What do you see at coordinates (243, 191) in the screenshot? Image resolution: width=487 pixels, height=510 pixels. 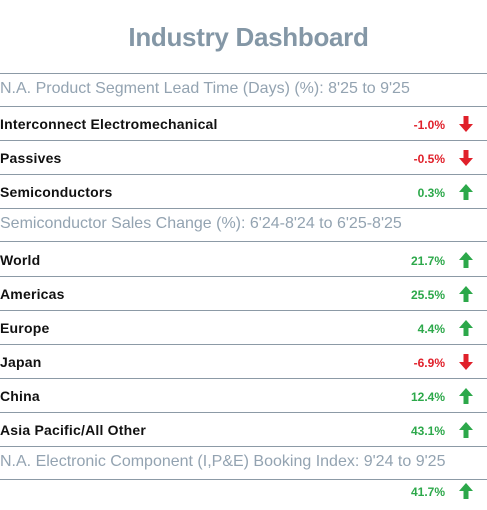 I see `lead-time-row-semiconductors: Semiconductors 0.3%` at bounding box center [243, 191].